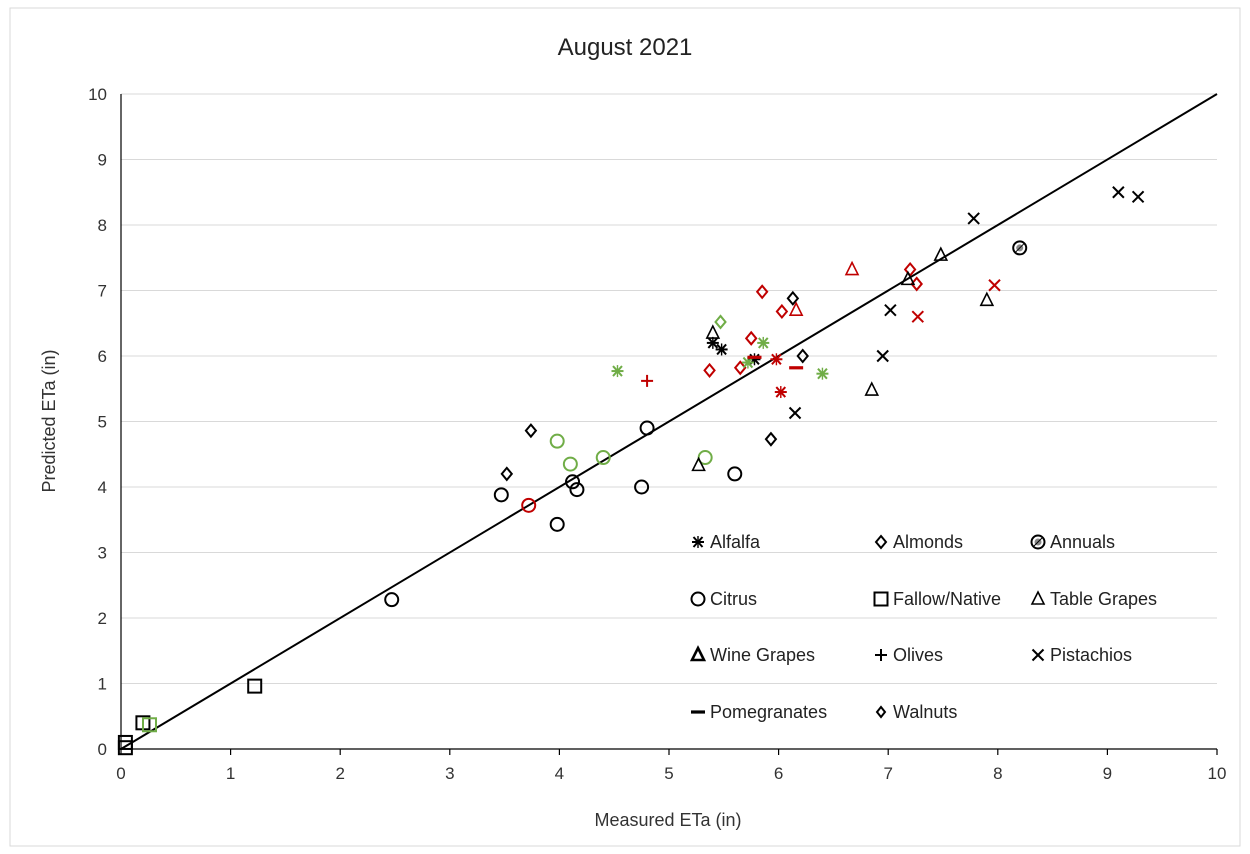 This screenshot has width=1250, height=854. What do you see at coordinates (881, 542) in the screenshot?
I see `legend-marker-diamond` at bounding box center [881, 542].